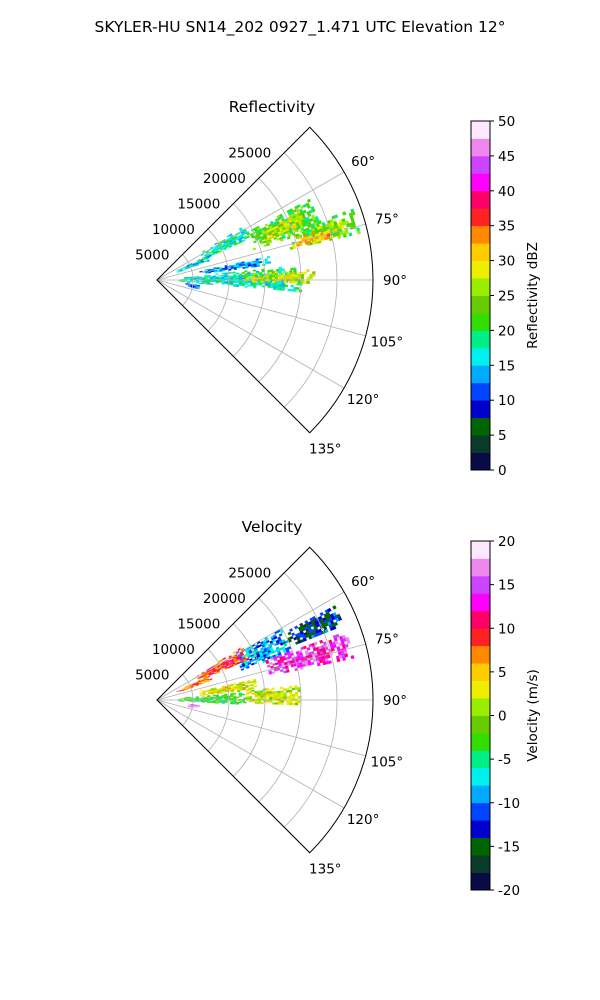 The width and height of the screenshot is (600, 1000). Describe the element at coordinates (325, 869) in the screenshot. I see `azimuth-tick-label: 135°` at that location.